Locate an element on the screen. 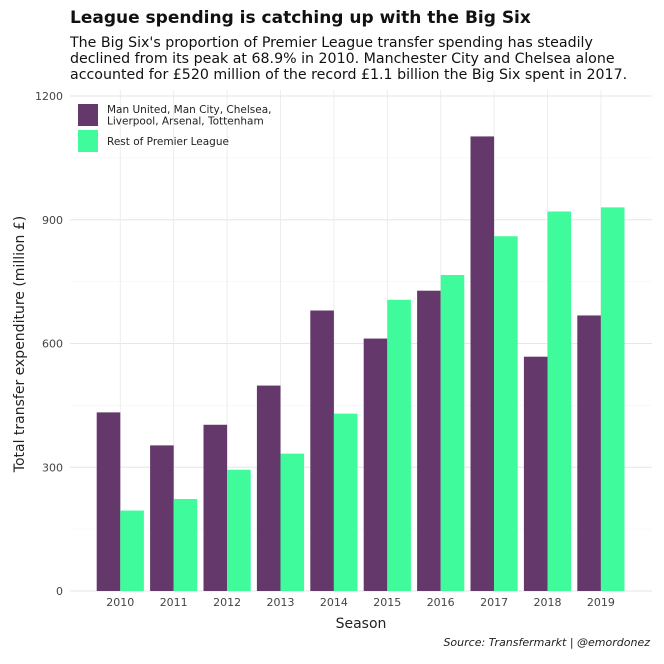 Image resolution: width=664 pixels, height=664 pixels. x-tick-label: 2011 is located at coordinates (174, 602).